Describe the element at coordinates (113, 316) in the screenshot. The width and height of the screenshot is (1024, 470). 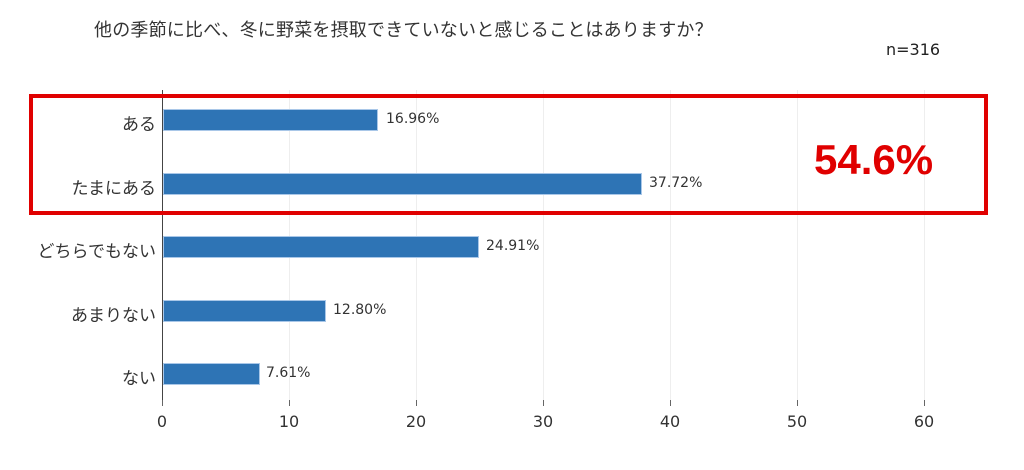
I see `category-label: あまりない` at that location.